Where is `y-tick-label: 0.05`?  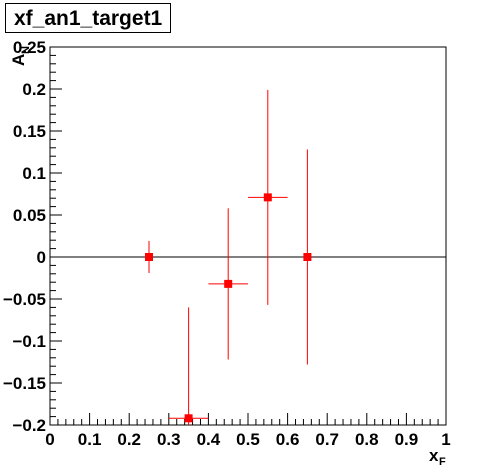 y-tick-label: 0.05 is located at coordinates (29, 215).